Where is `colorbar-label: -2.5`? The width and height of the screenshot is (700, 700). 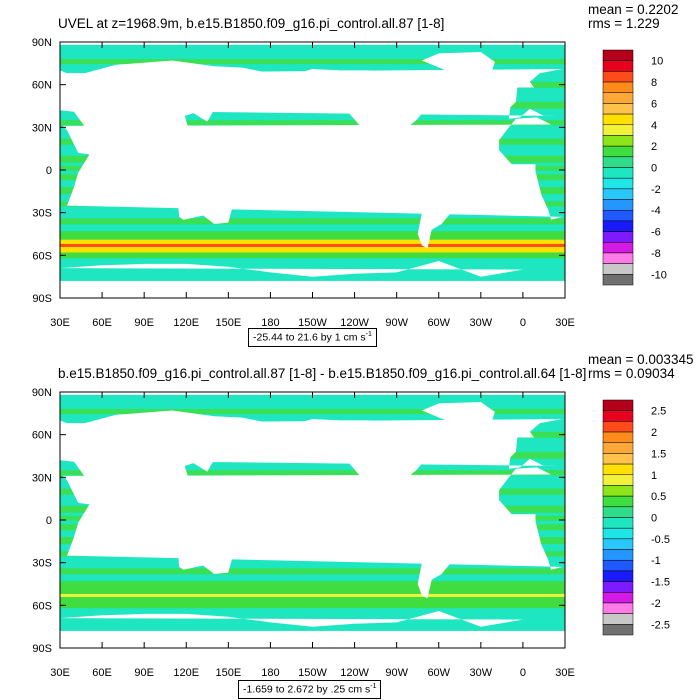
colorbar-label: -2.5 is located at coordinates (660, 625).